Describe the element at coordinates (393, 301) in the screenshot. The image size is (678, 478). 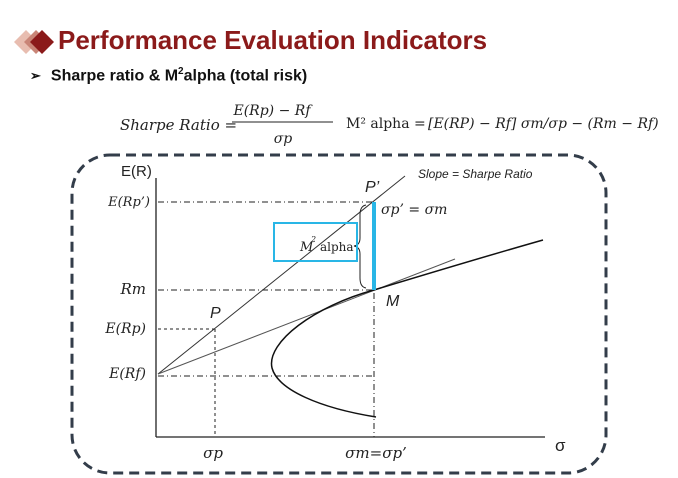
I see `point-m-label: M` at that location.